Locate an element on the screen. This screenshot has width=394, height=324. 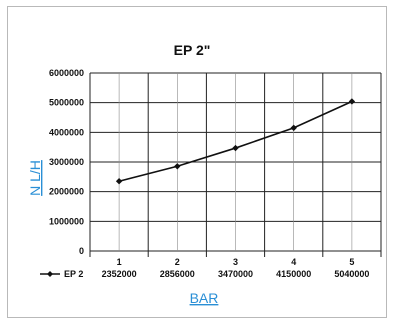
x-tick-label: 2 is located at coordinates (177, 262).